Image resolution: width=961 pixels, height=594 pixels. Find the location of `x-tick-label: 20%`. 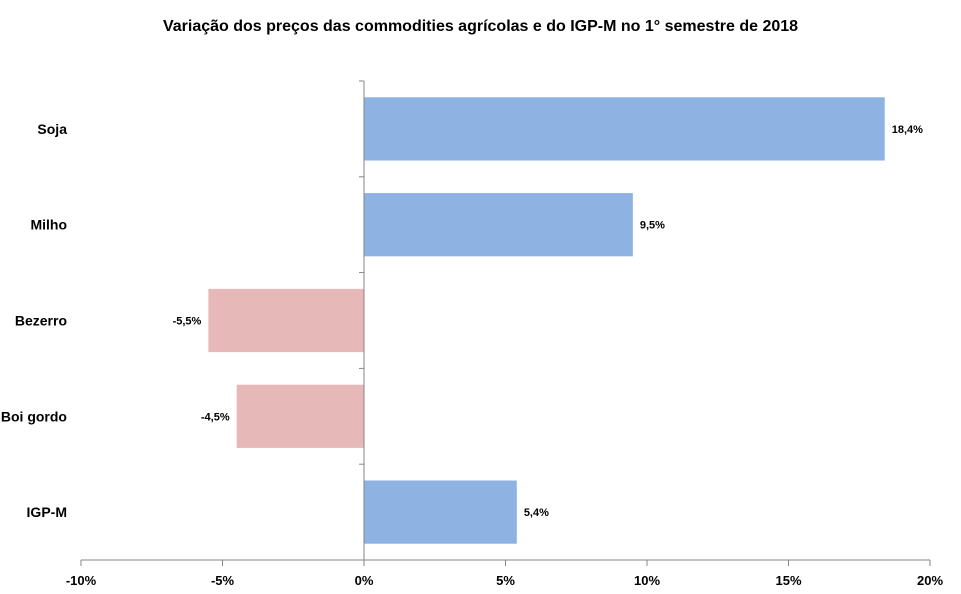

x-tick-label: 20% is located at coordinates (930, 580).